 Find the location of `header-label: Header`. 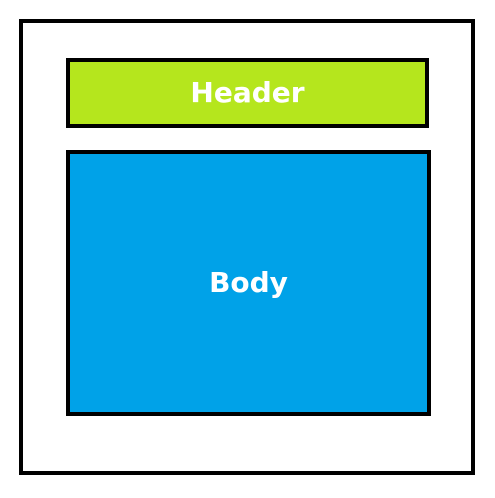

header-label: Header is located at coordinates (247, 92).